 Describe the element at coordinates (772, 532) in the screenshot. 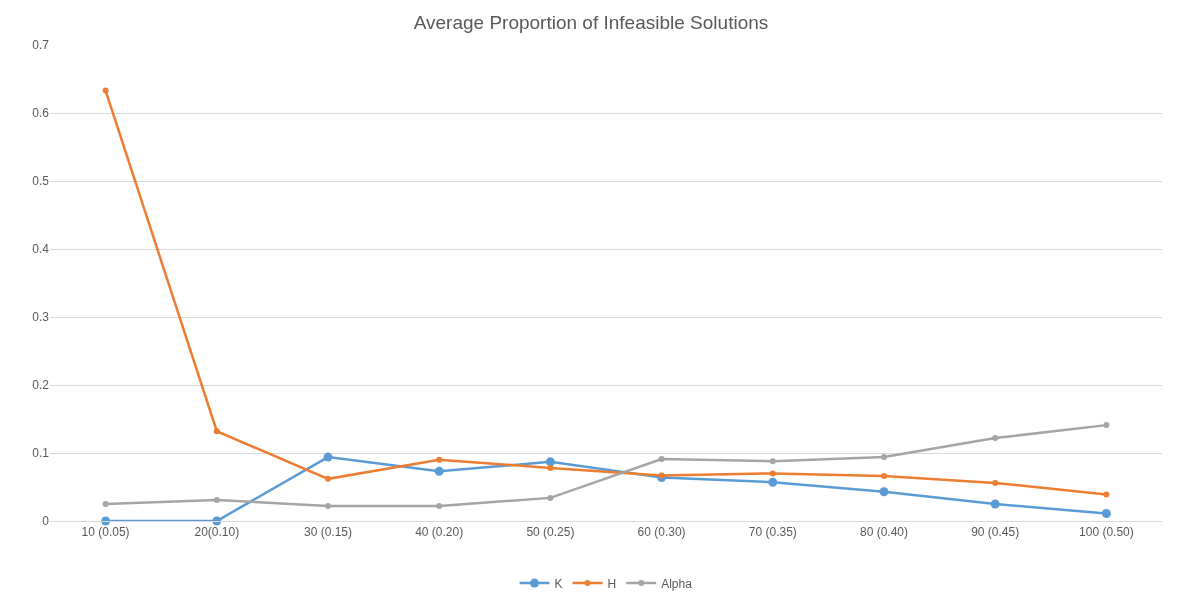

I see `x-tick-label: 70 (0.35)` at that location.